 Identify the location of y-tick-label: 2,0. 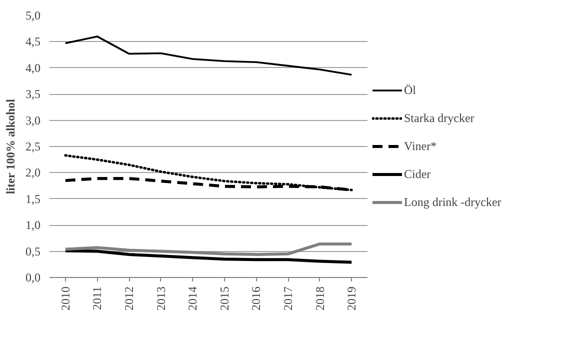
(33, 173).